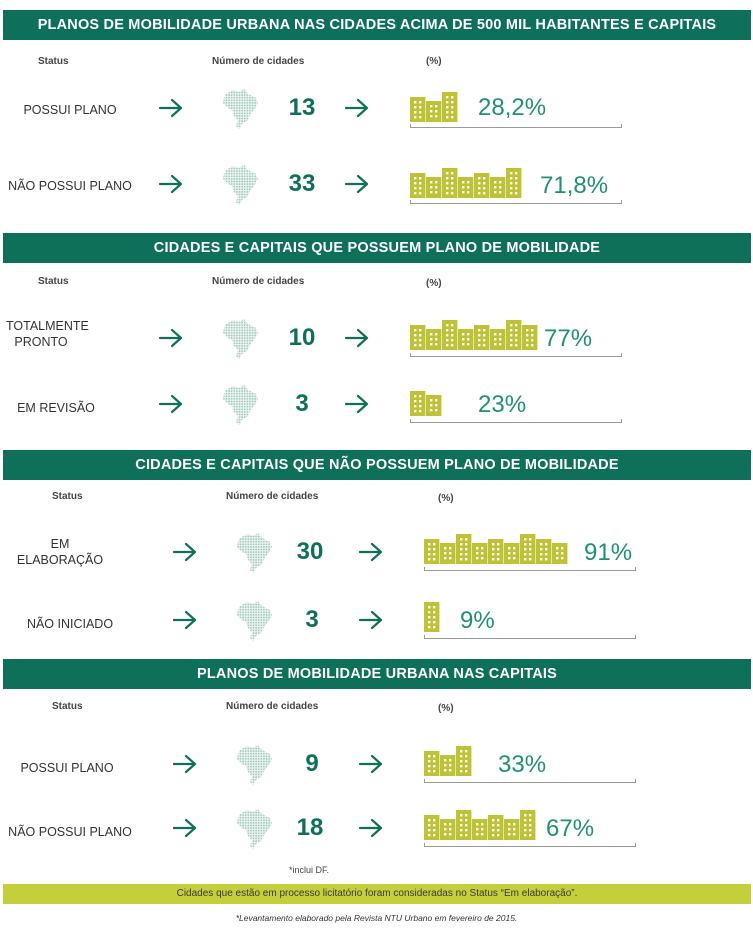 The height and width of the screenshot is (930, 753). Describe the element at coordinates (377, 674) in the screenshot. I see `section-title: PLANOS DE MOBILIDADE URBANA NAS CAPITAIS` at that location.